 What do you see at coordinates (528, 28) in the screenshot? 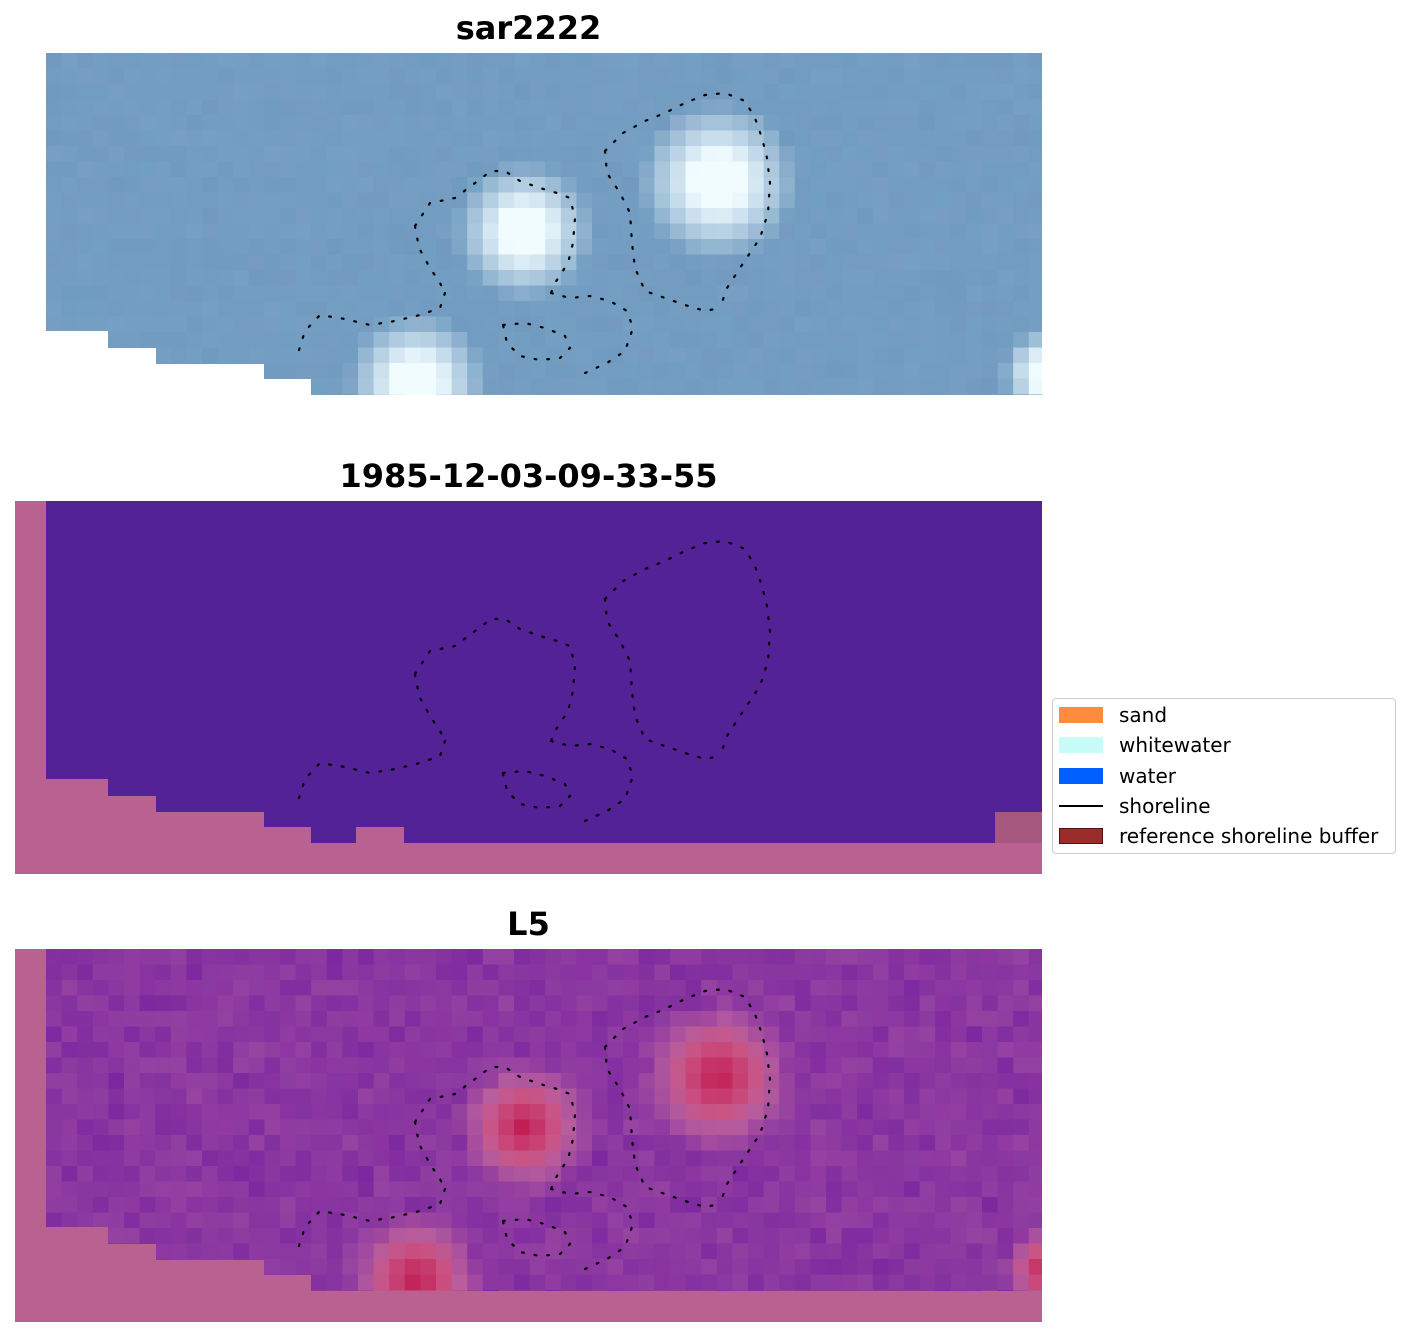
I see `panel-title-sar: sar2222` at bounding box center [528, 28].